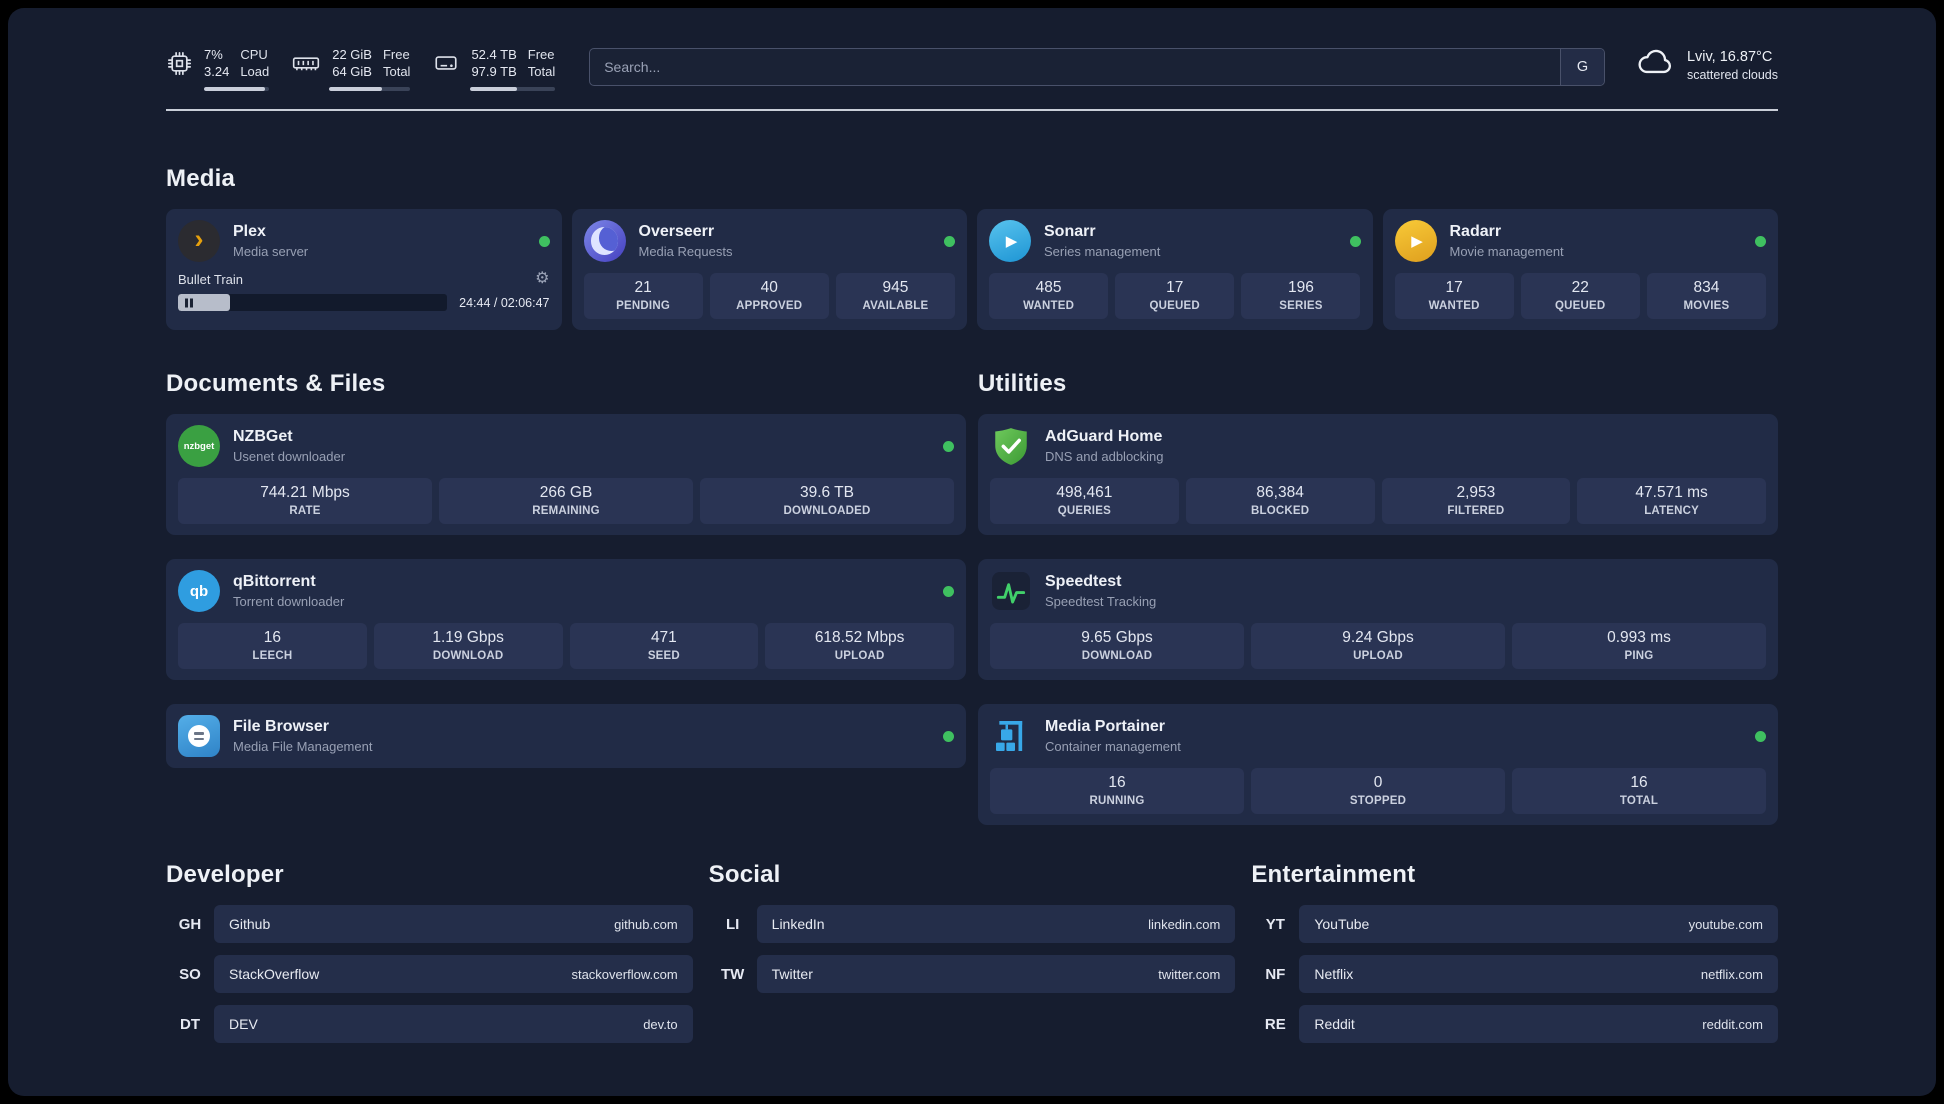  Describe the element at coordinates (1514, 1024) in the screenshot. I see `bookmark-reddit: RE Reddit reddit.com` at that location.